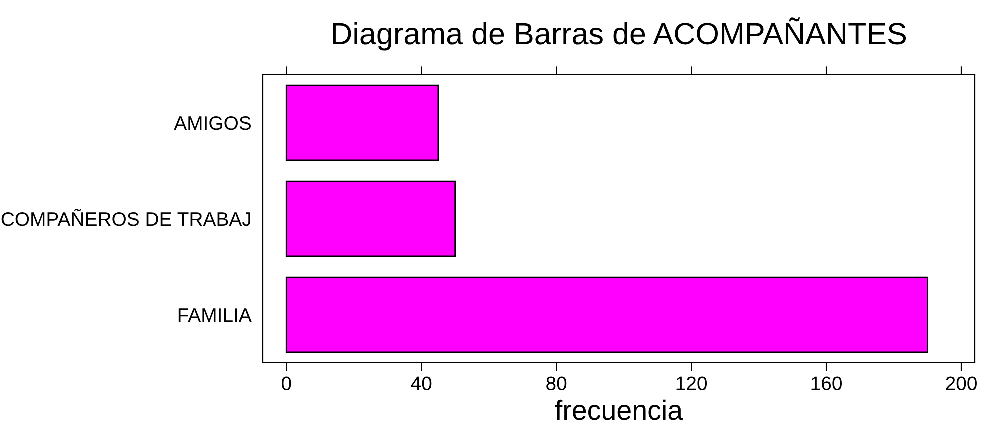  What do you see at coordinates (619, 410) in the screenshot?
I see `x-axis-title: frecuencia` at bounding box center [619, 410].